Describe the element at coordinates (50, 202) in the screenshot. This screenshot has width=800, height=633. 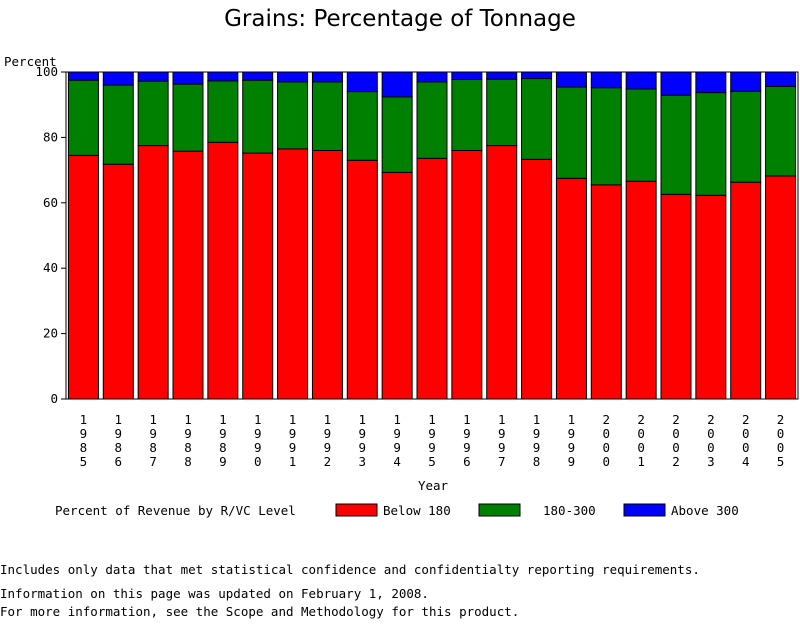
I see `y-tick-label: 60` at that location.